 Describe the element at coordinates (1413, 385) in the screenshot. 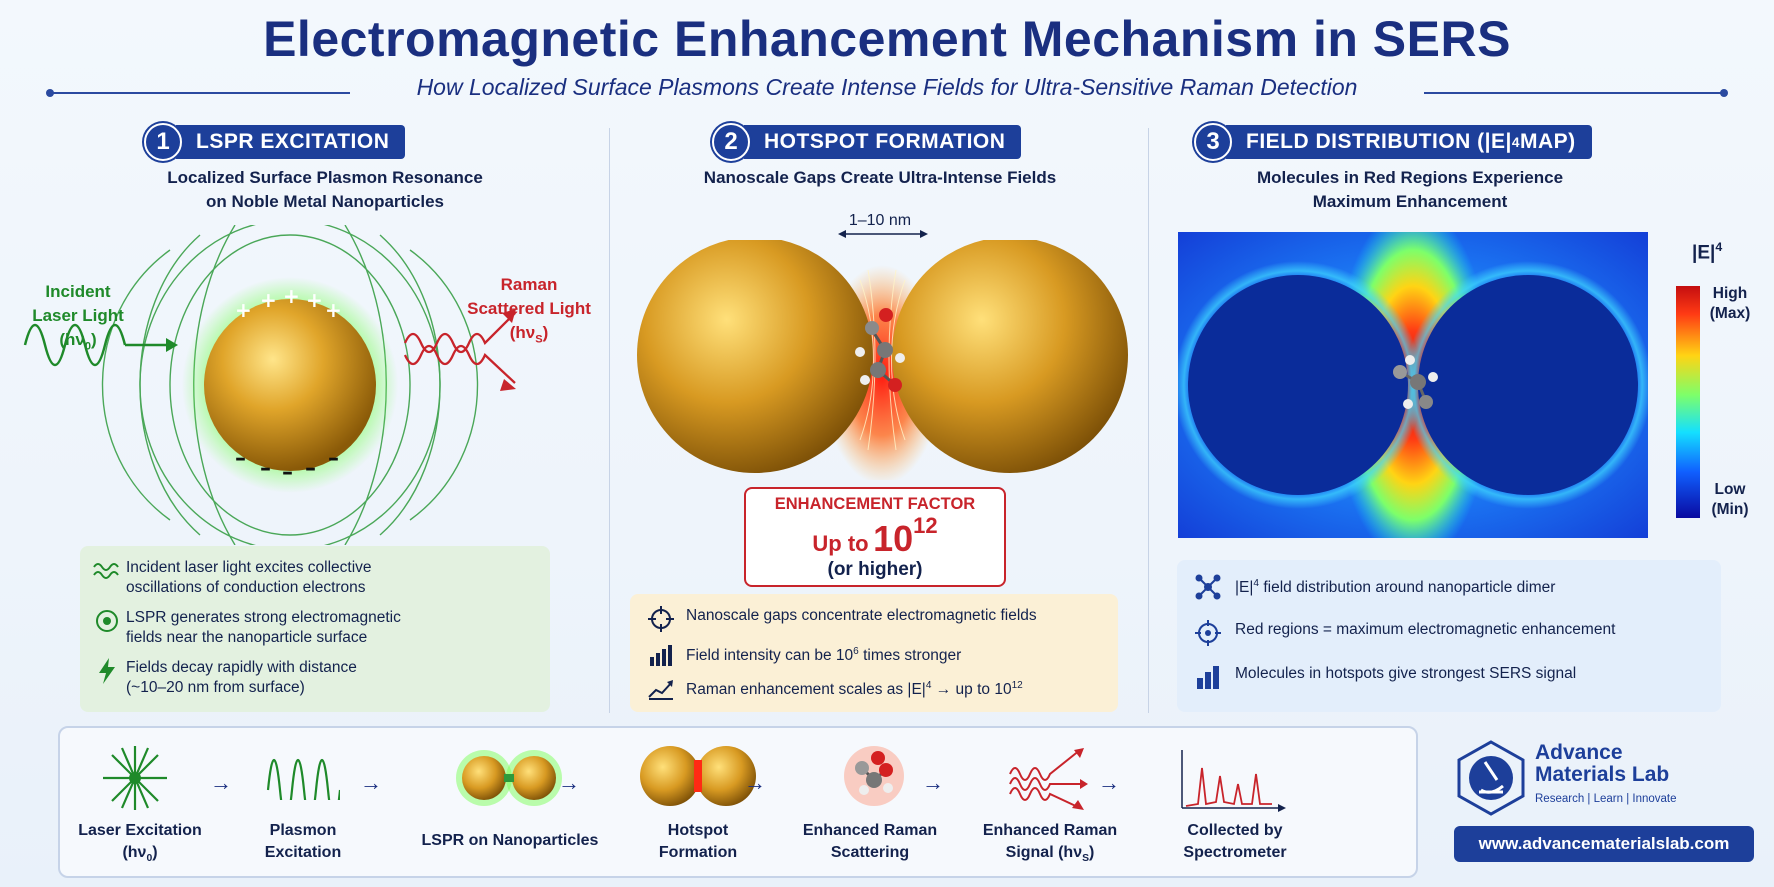

I see `field-heatmap` at that location.